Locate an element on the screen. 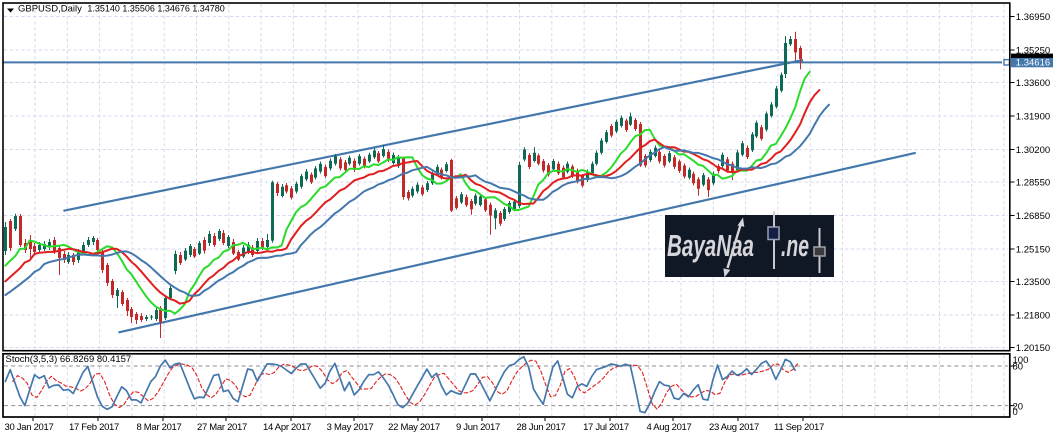 This screenshot has width=1053, height=439. svg-text: 1.25150 is located at coordinates (1033, 249).